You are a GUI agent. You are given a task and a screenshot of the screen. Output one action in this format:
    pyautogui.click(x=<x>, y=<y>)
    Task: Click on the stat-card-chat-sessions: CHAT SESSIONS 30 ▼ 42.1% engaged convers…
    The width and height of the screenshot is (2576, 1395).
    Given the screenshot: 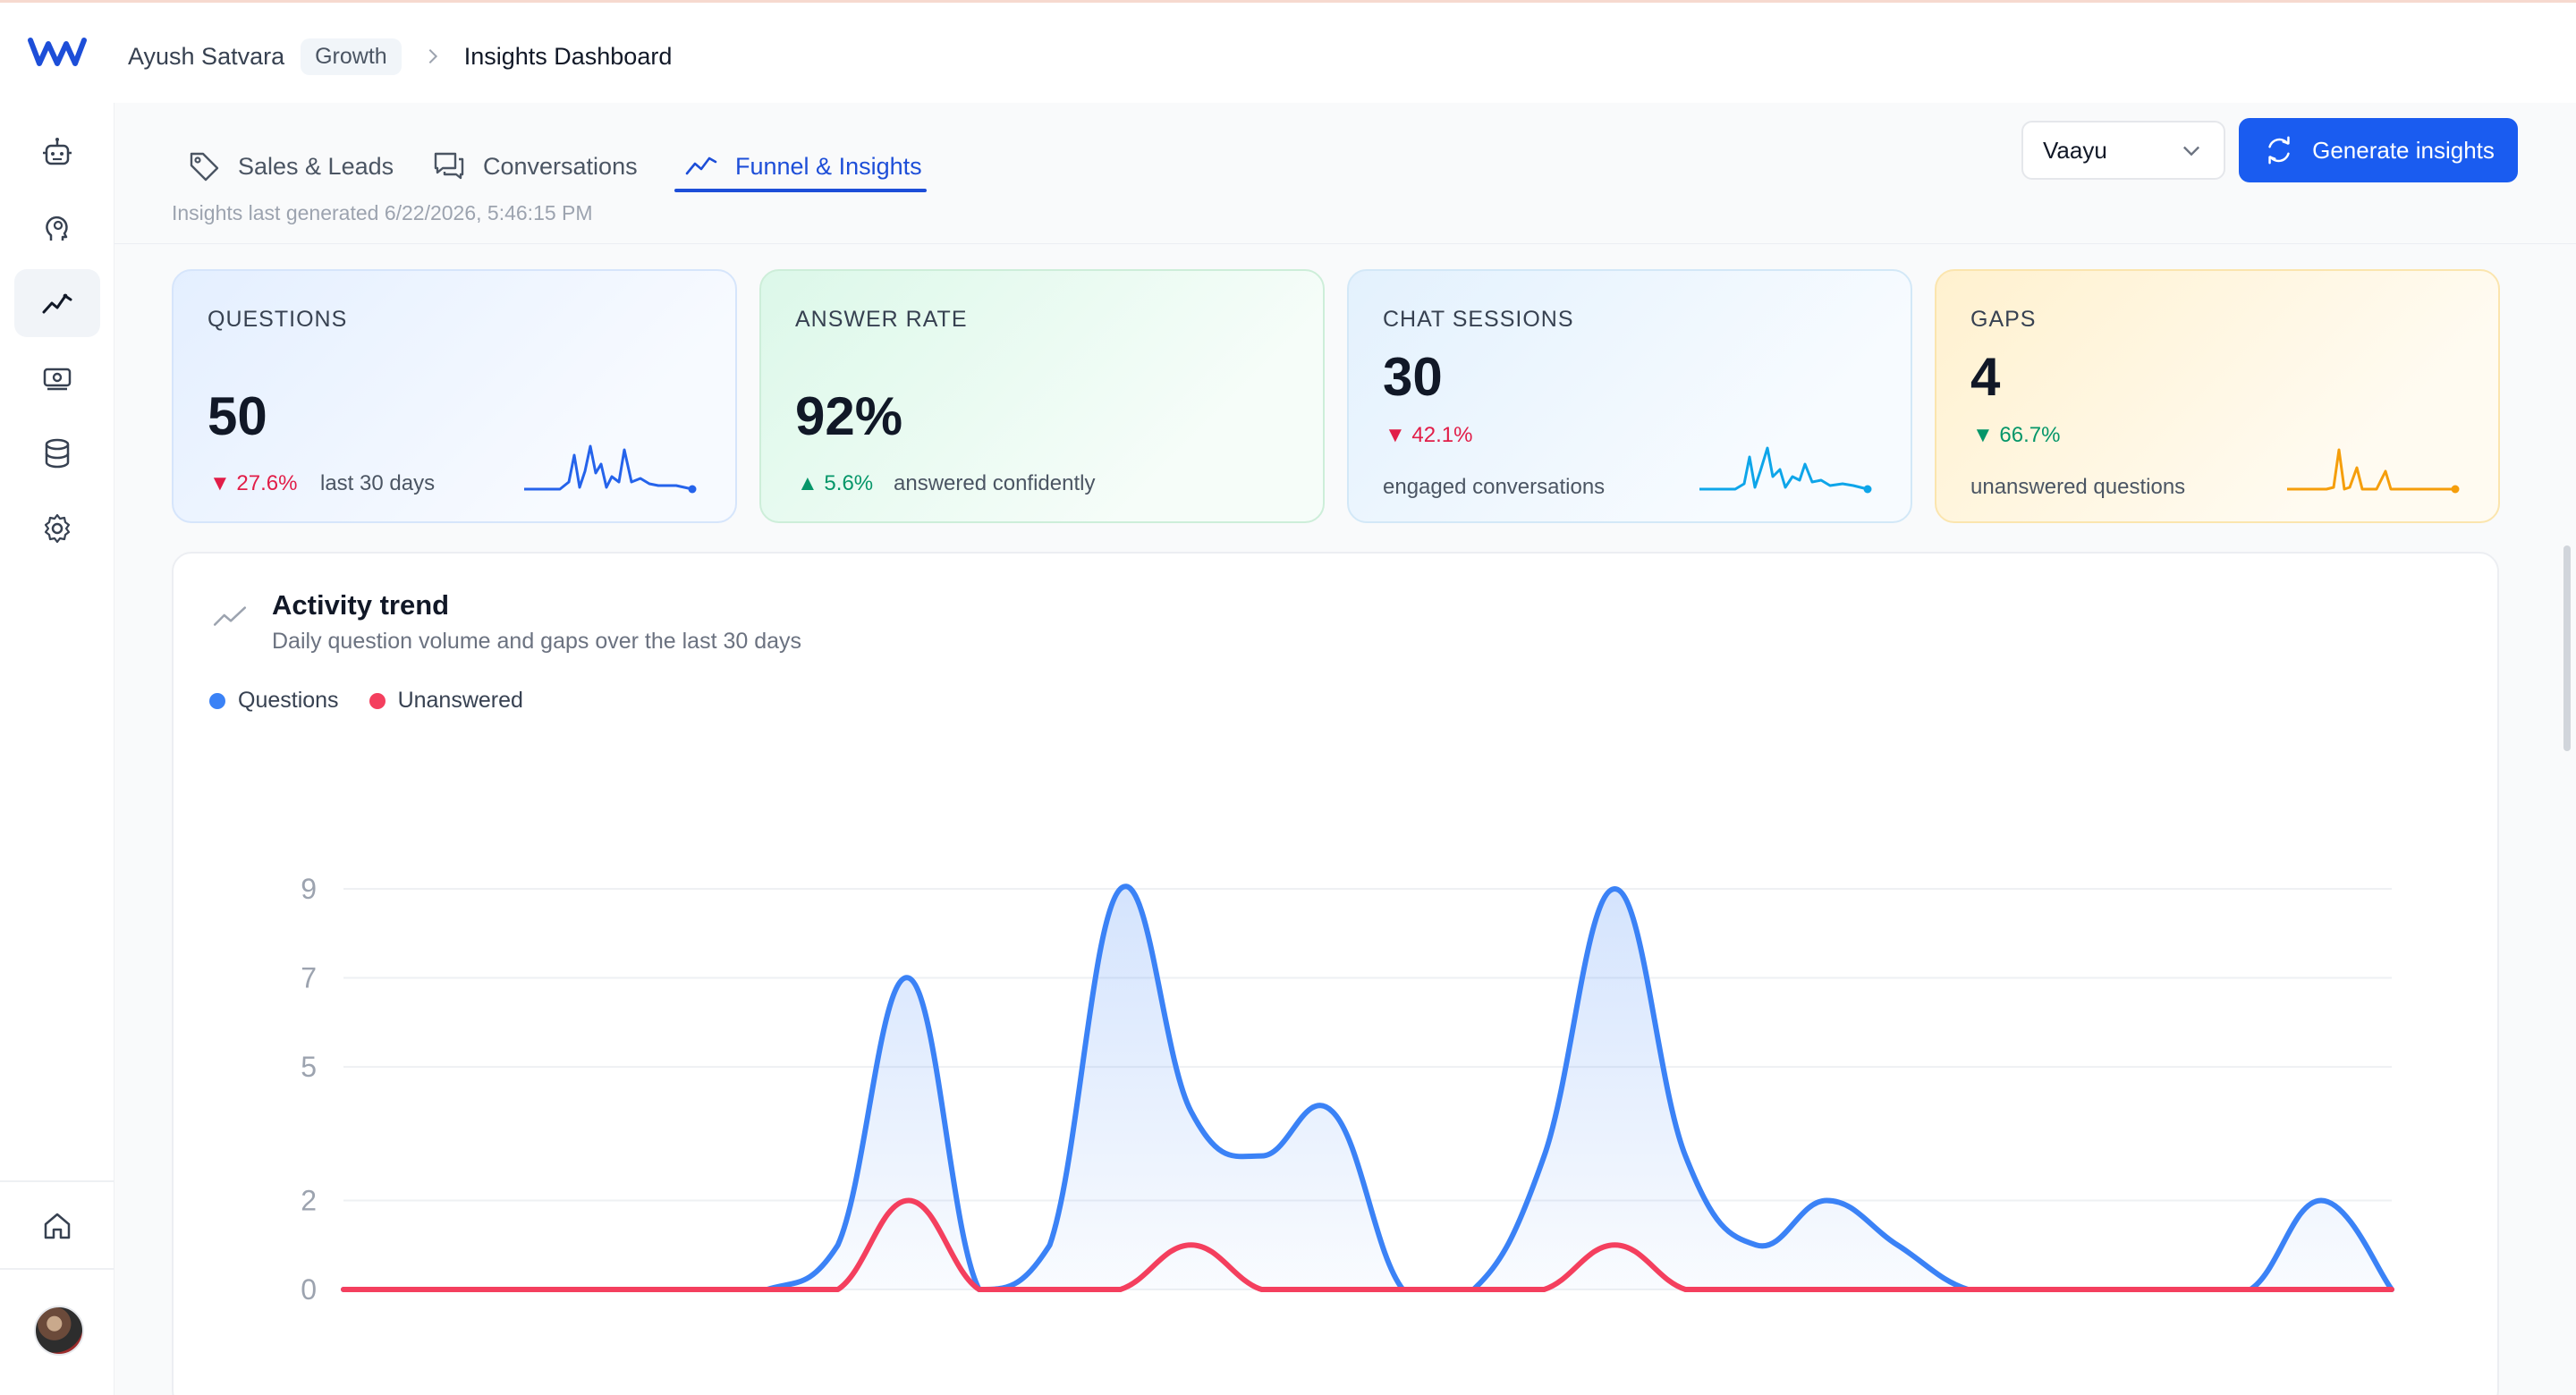 What is the action you would take?
    pyautogui.click(x=1629, y=396)
    